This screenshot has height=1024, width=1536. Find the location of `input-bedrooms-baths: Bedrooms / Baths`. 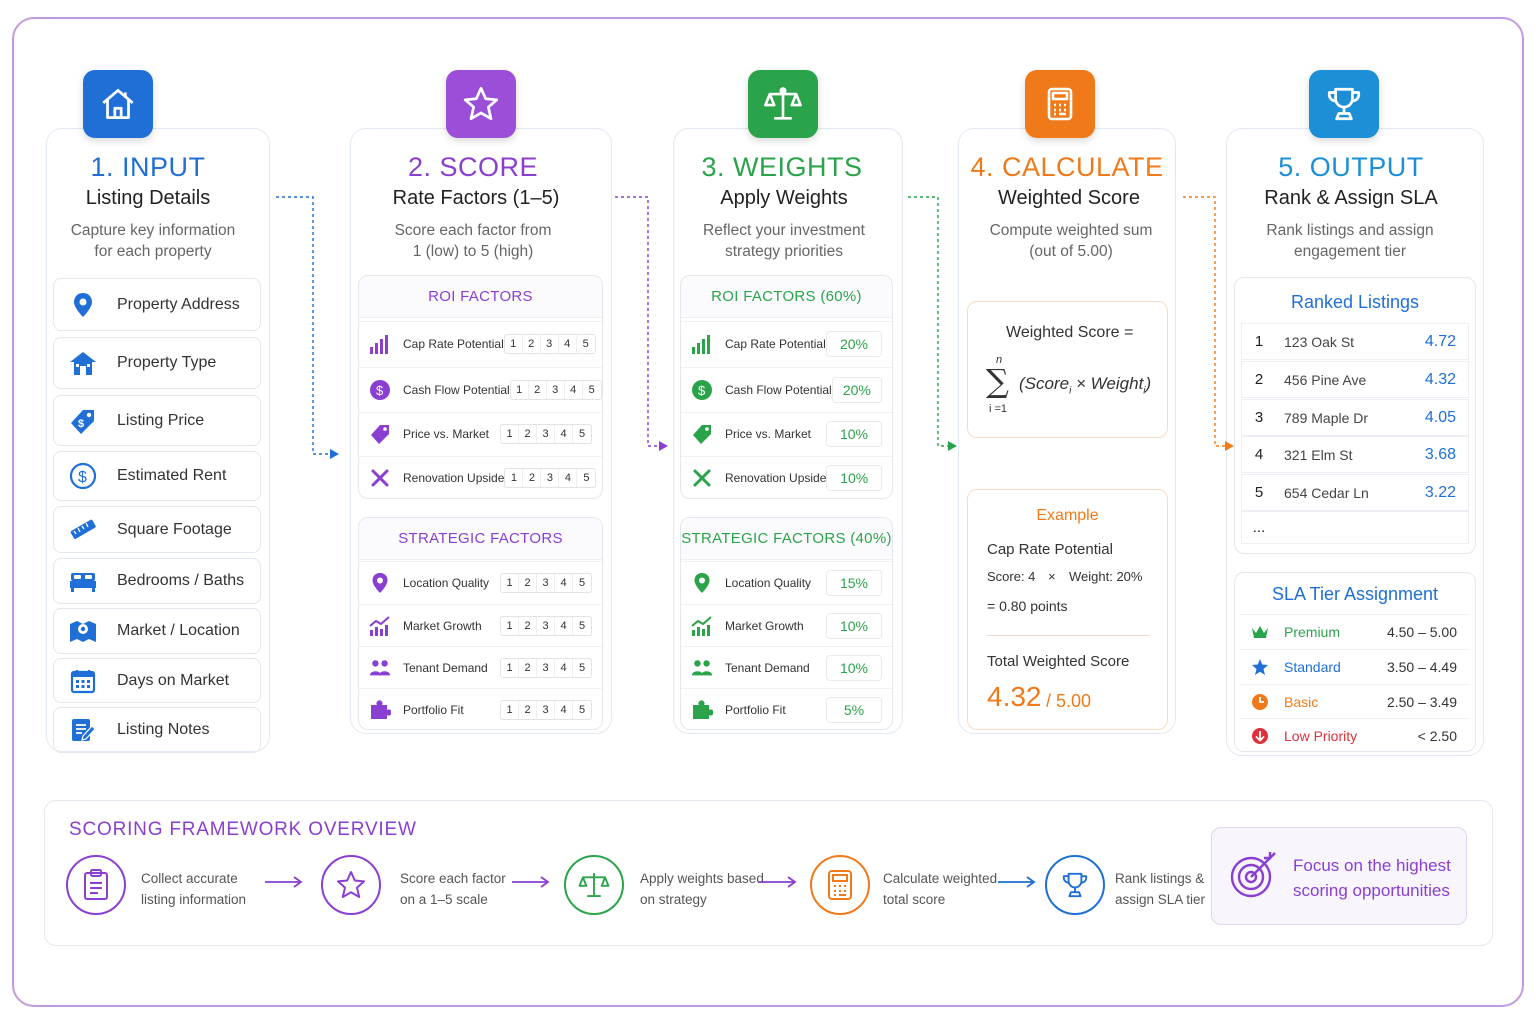

input-bedrooms-baths: Bedrooms / Baths is located at coordinates (157, 581).